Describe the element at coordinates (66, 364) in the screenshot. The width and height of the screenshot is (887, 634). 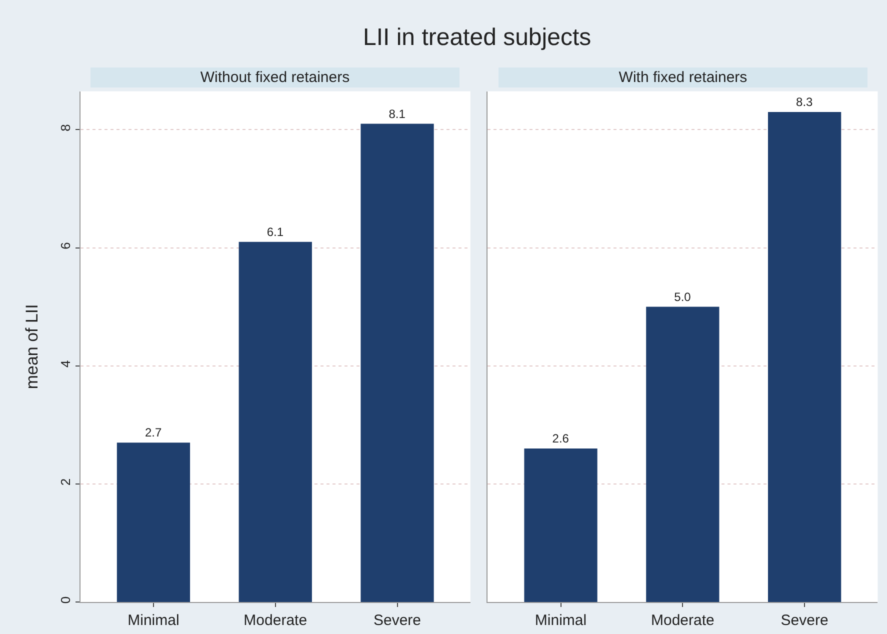
I see `y-tick-label: 4` at that location.